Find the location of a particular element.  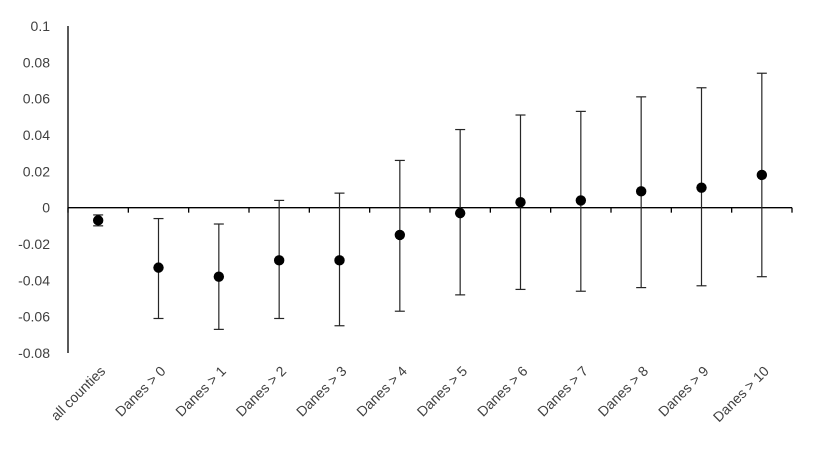

x-axis is located at coordinates (430, 210).